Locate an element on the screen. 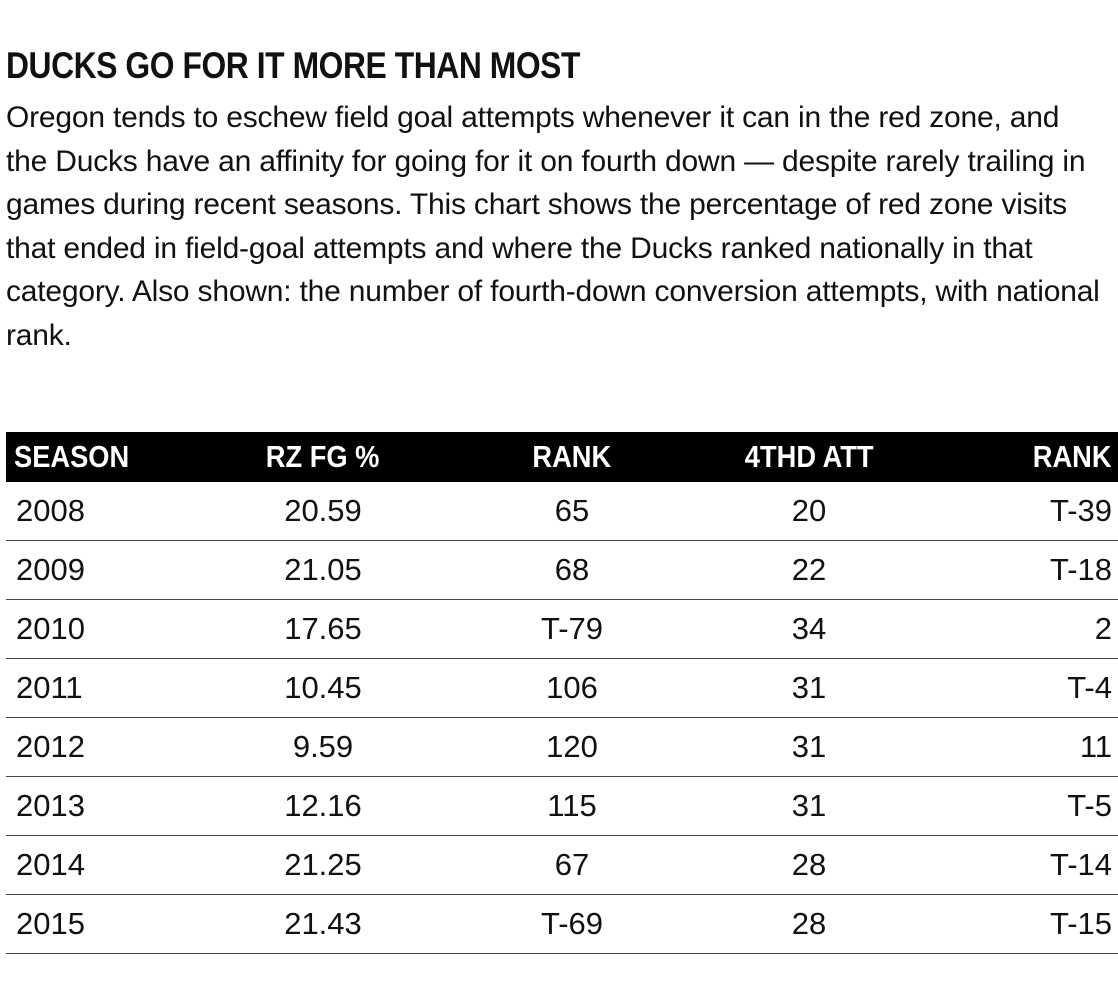 The width and height of the screenshot is (1118, 999). cell-fourth-down-rank: T-14 is located at coordinates (1017, 865).